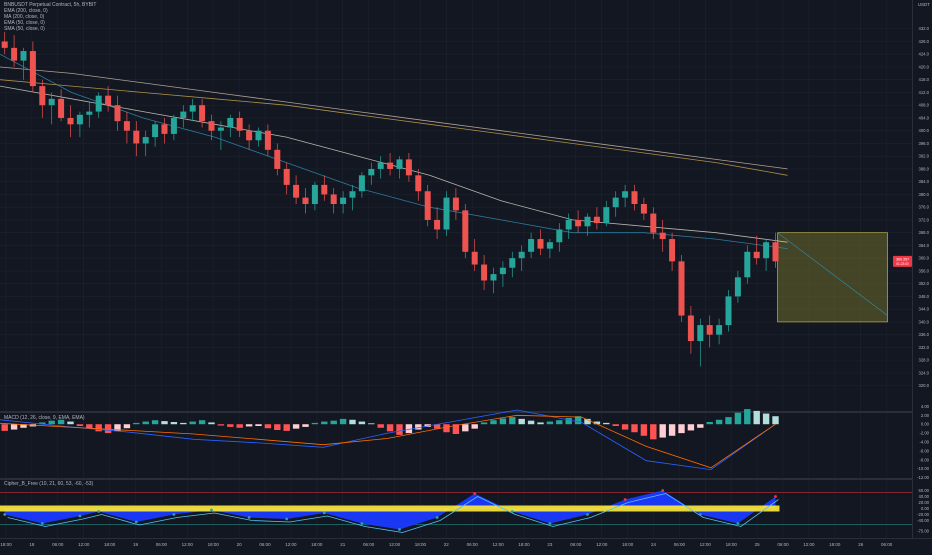 The image size is (932, 555). I want to click on symbol-title: BNBUSDT Perpetual Contract, 5h, BYBIT, so click(50, 5).